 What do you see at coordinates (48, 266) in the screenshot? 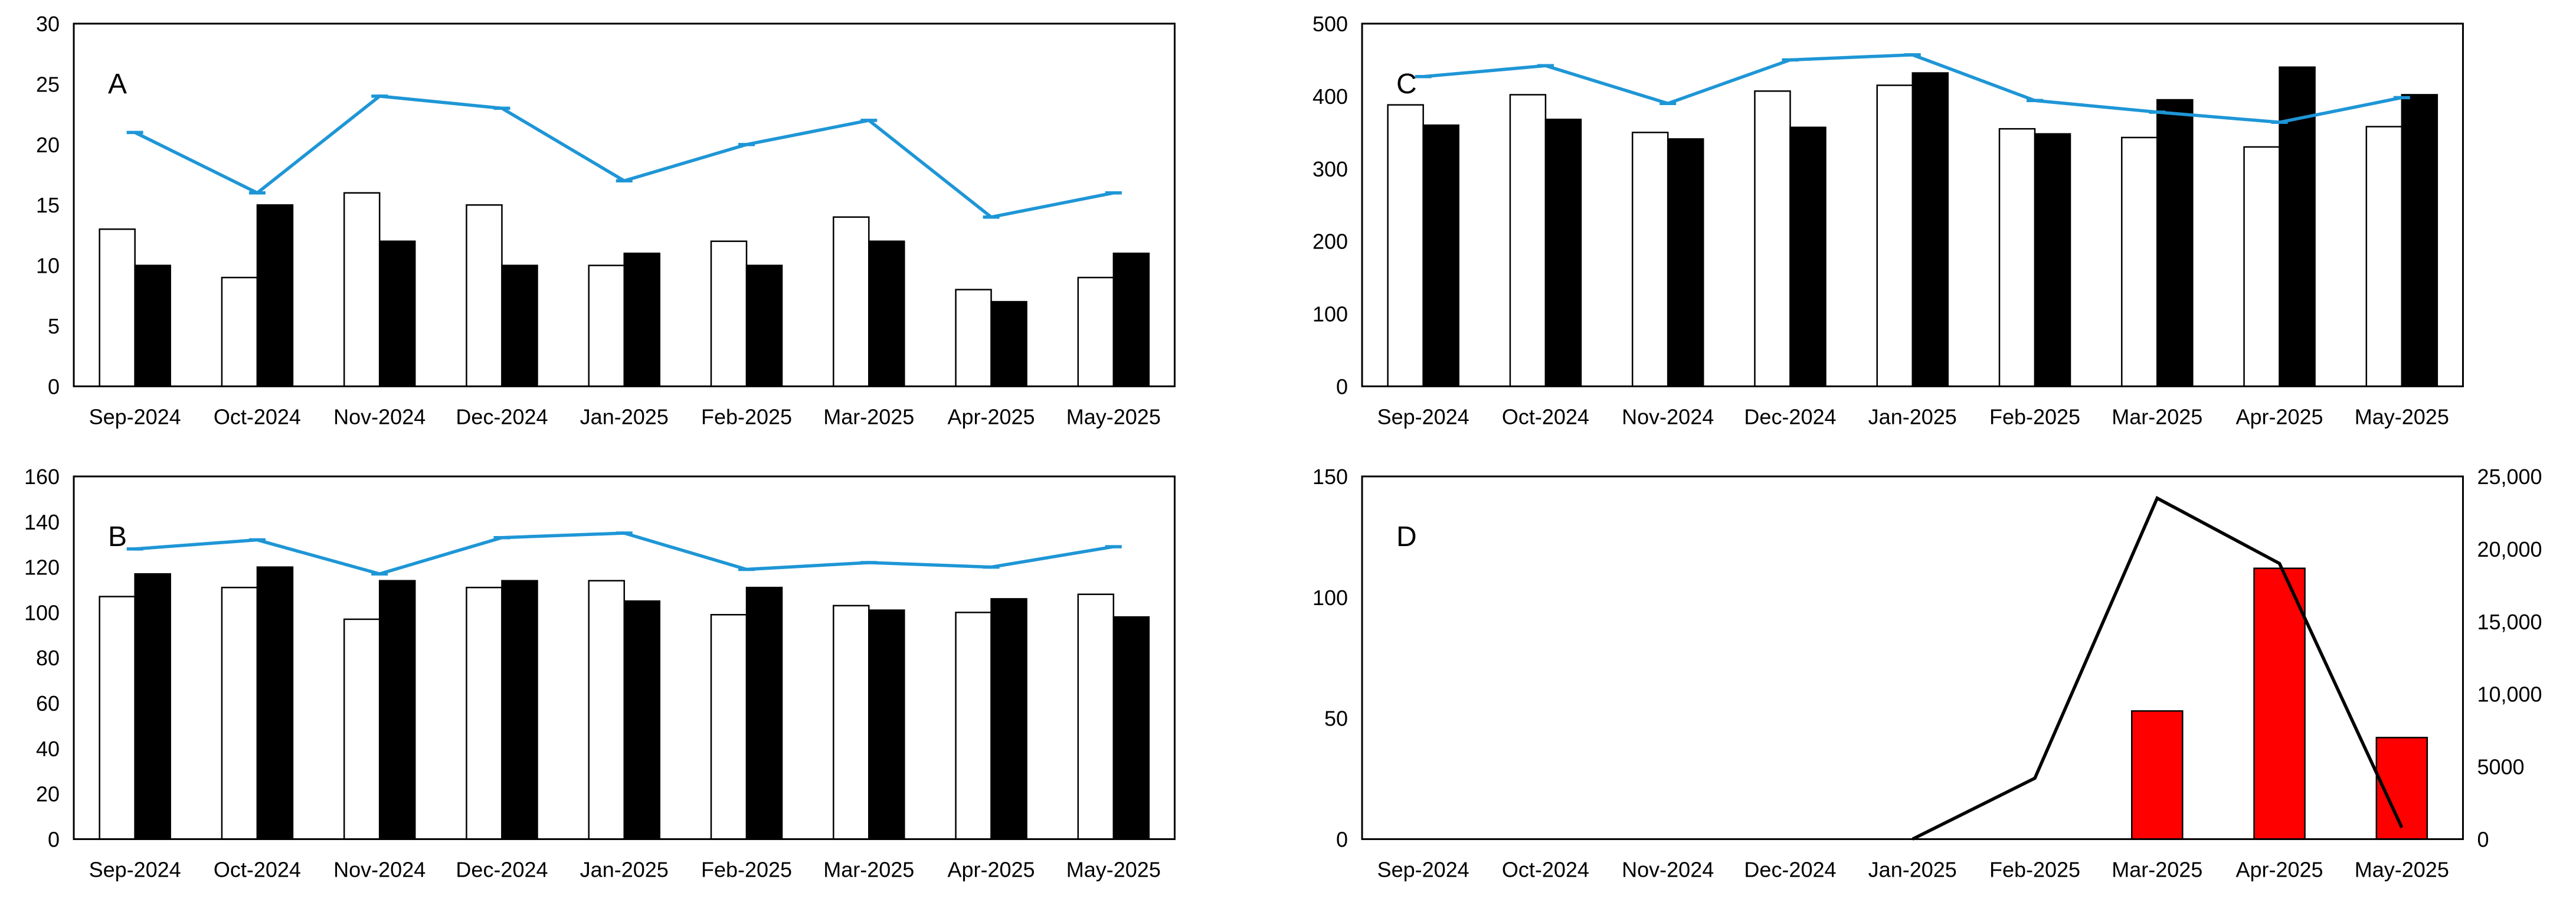
I see `y-axis-left-tick-label: 10` at bounding box center [48, 266].